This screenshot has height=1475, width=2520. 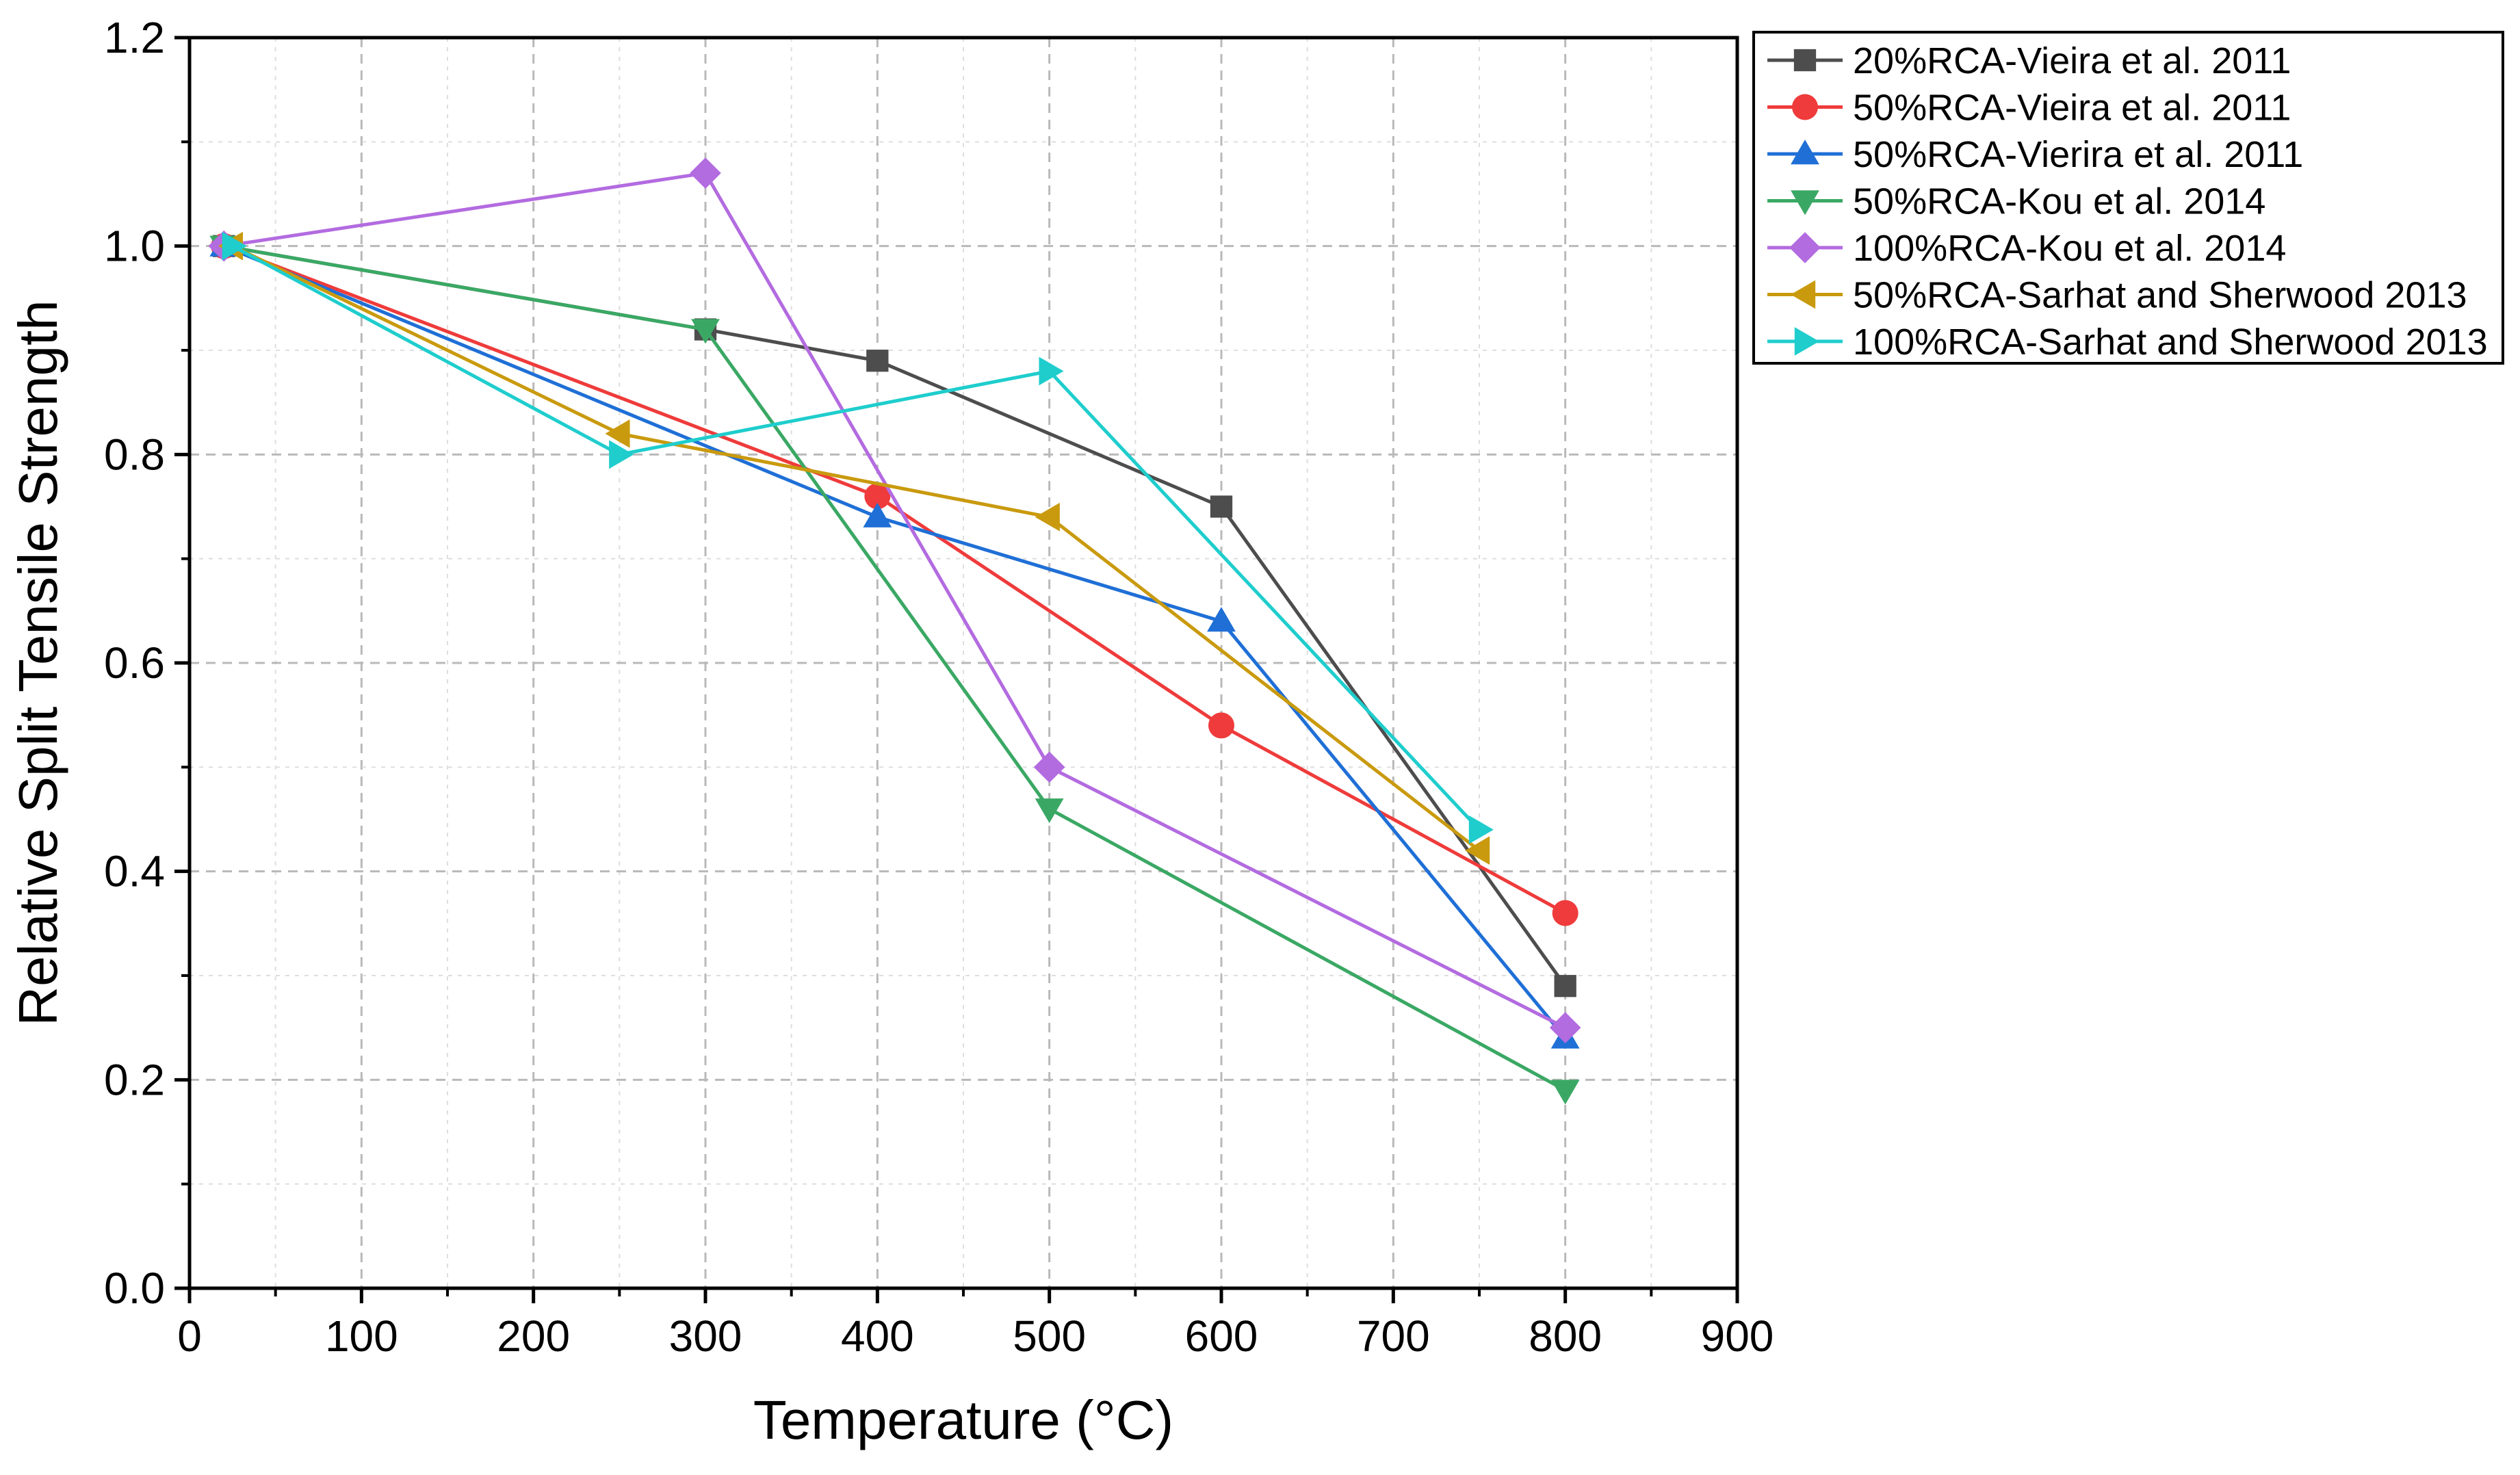 I want to click on y-axis-title: Relative Split Tensile Strength, so click(x=38, y=663).